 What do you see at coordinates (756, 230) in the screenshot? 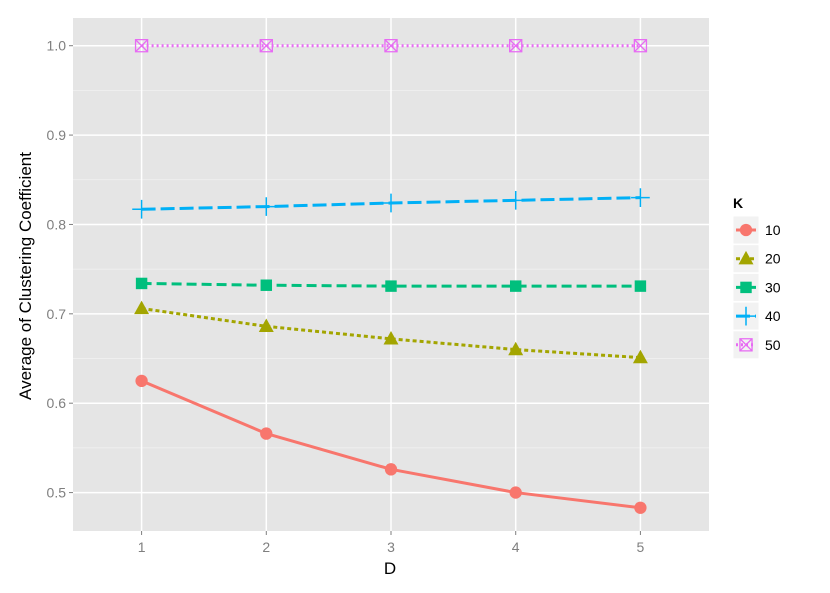
I see `legend-item-k10: 10` at bounding box center [756, 230].